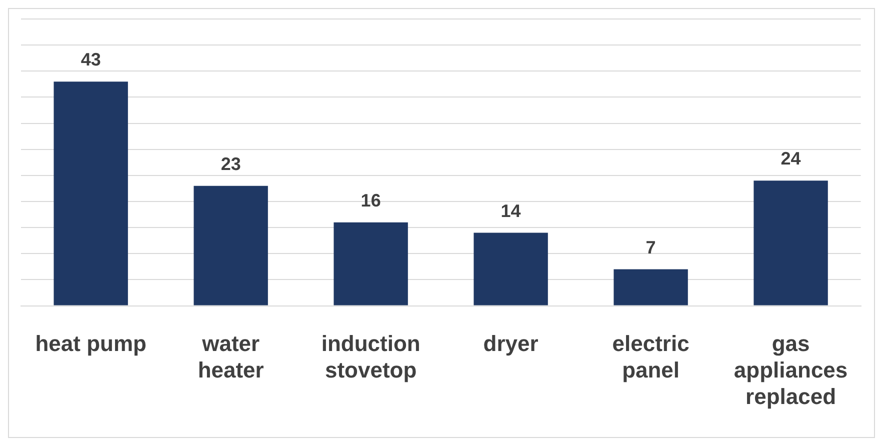  Describe the element at coordinates (790, 158) in the screenshot. I see `data-label: 24` at that location.